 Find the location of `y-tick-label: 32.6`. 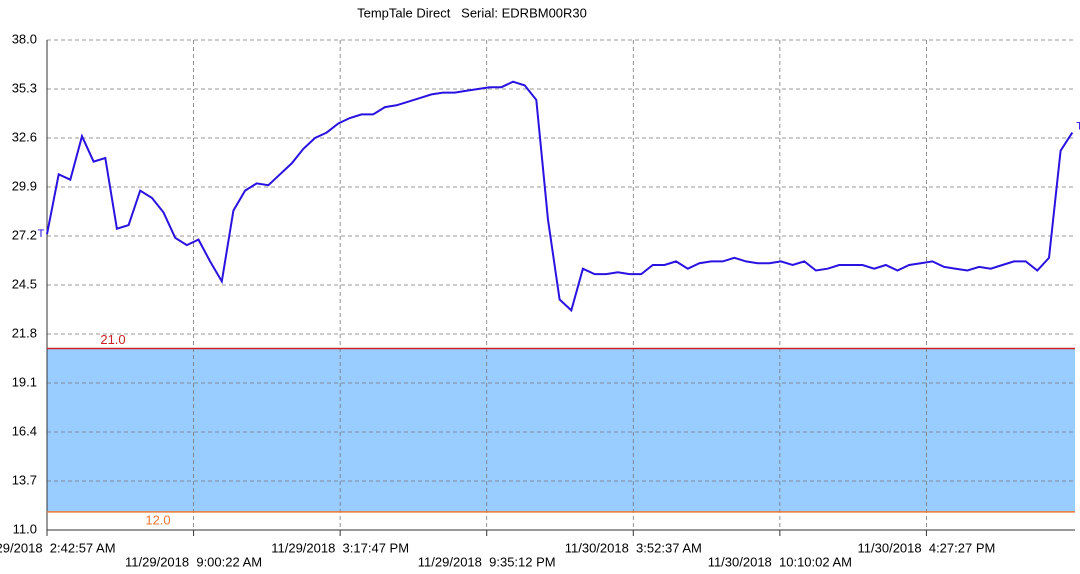

y-tick-label: 32.6 is located at coordinates (24, 136).